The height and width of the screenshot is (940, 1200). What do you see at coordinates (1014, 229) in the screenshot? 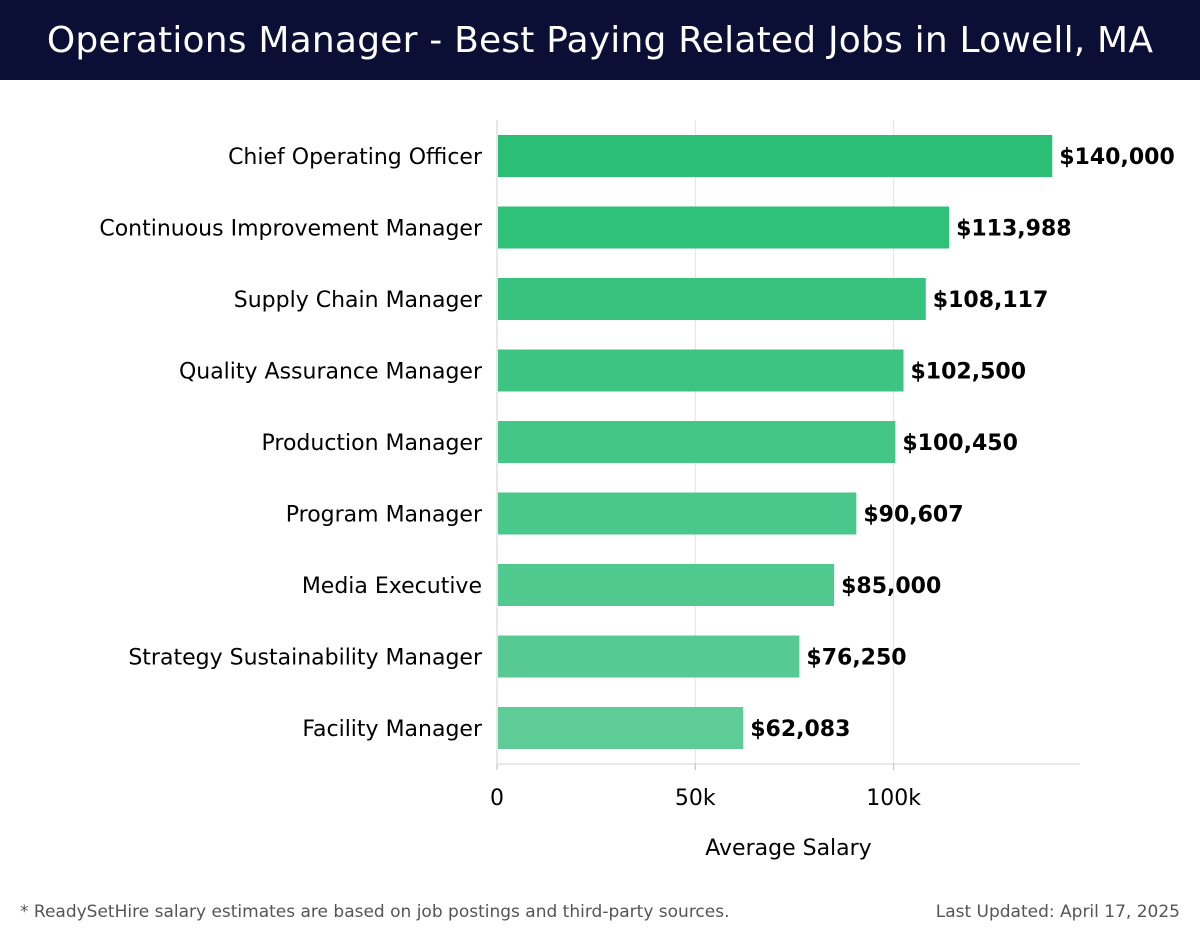
I see `value-label-2: $113,988` at bounding box center [1014, 229].